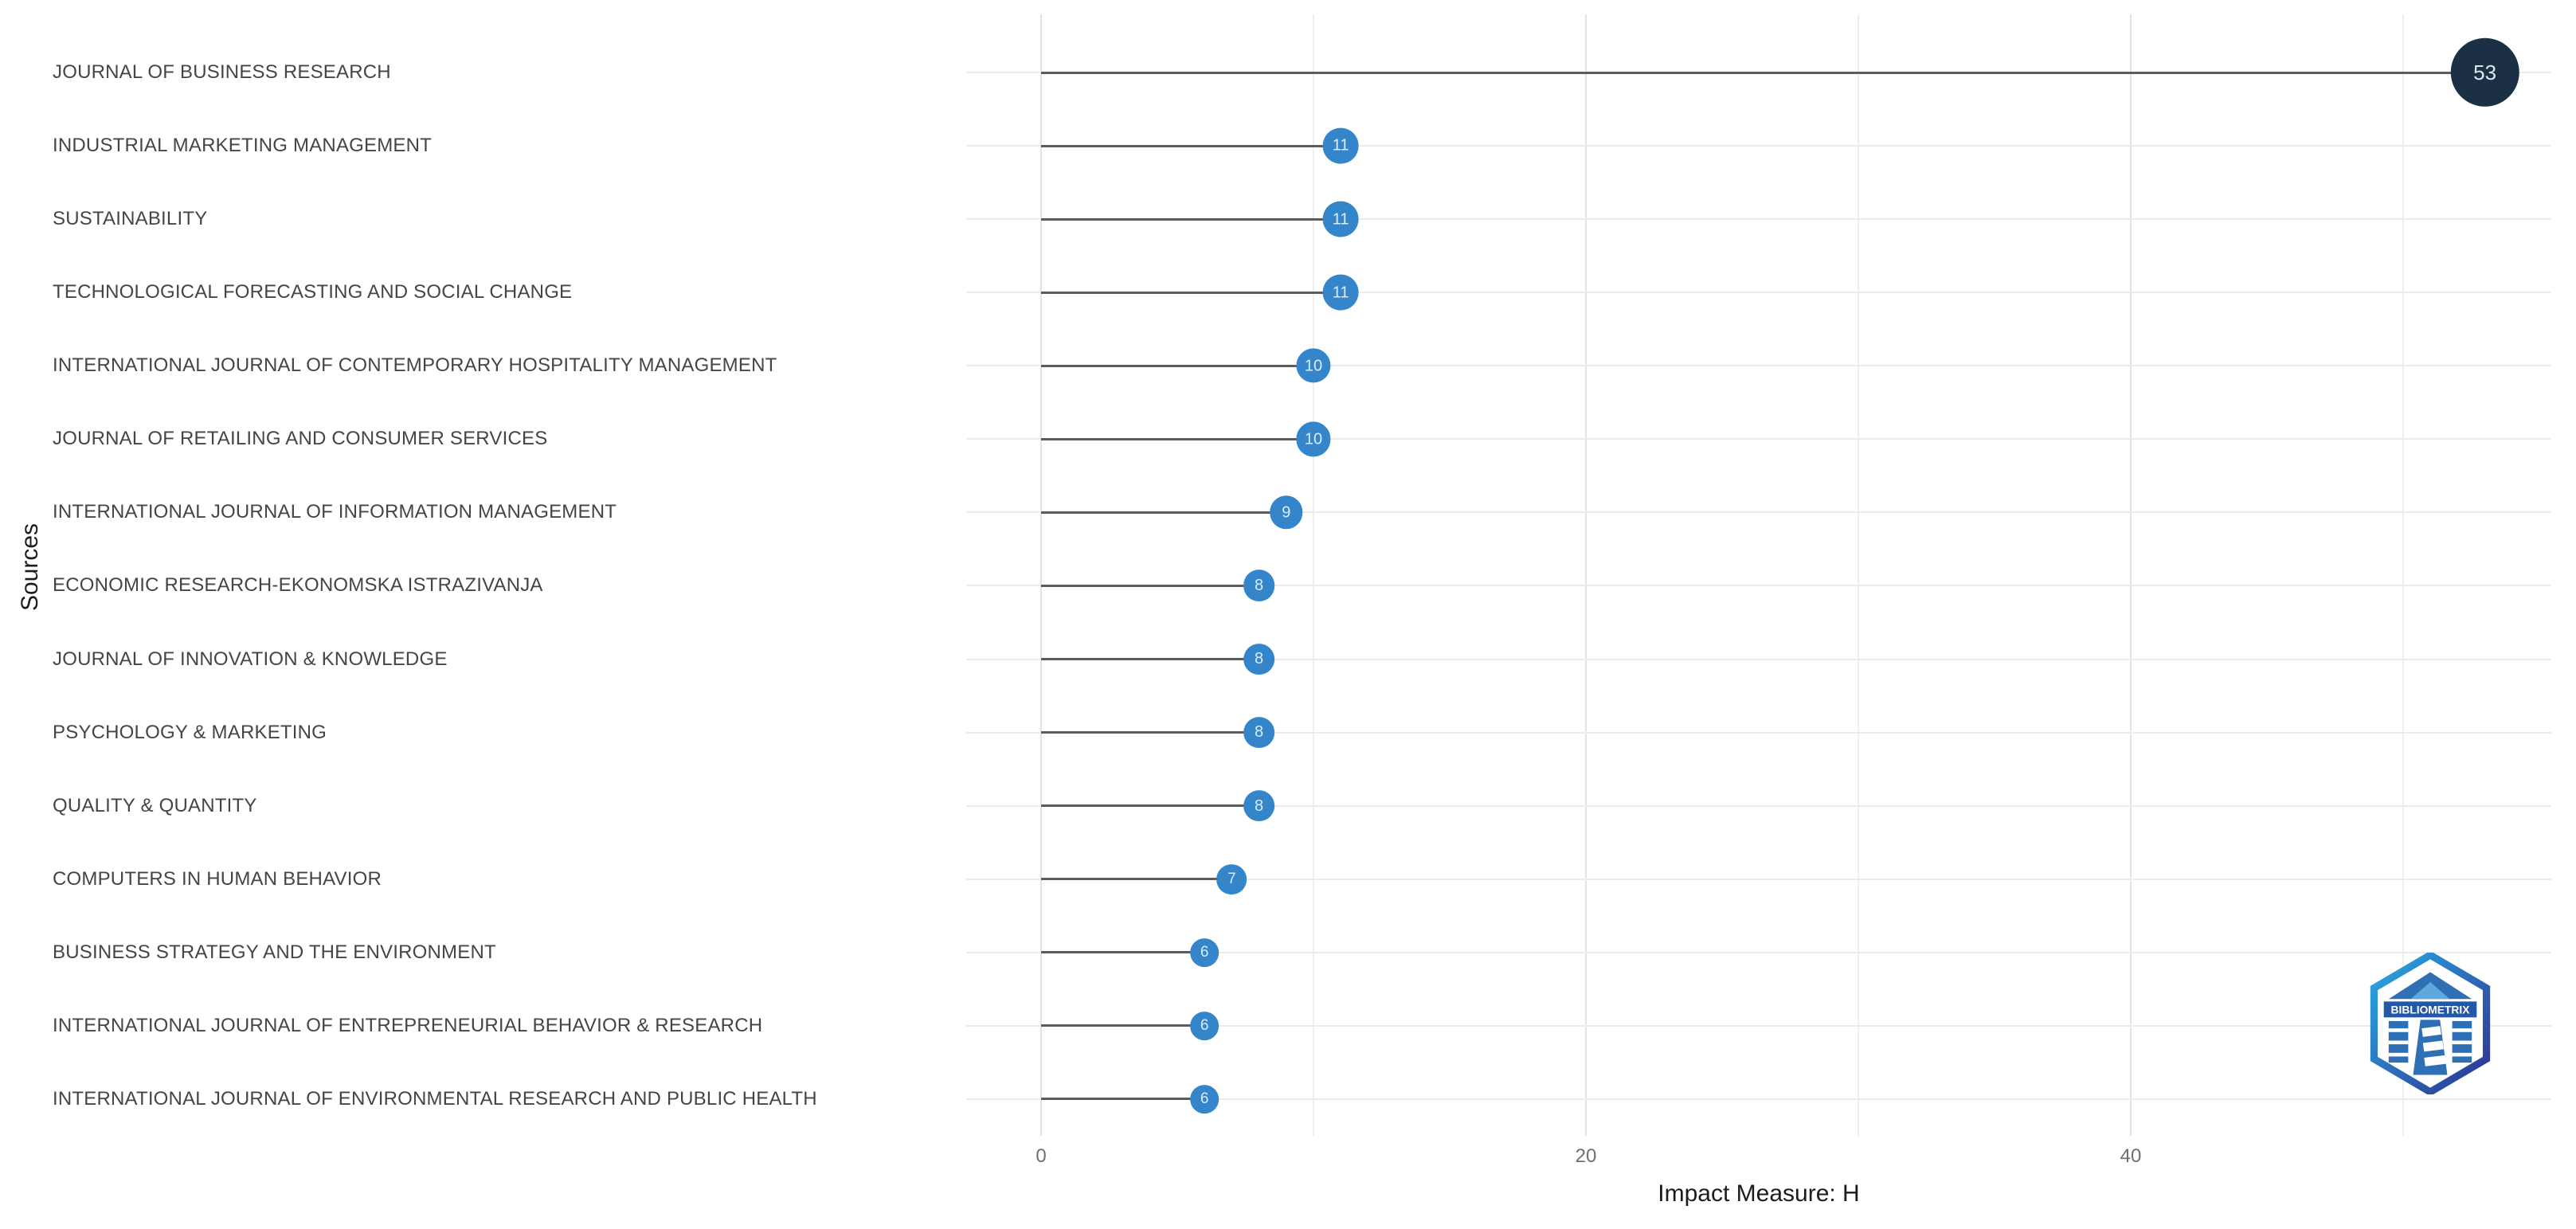 This screenshot has width=2576, height=1229. I want to click on x-tick-label: 0, so click(1041, 1156).